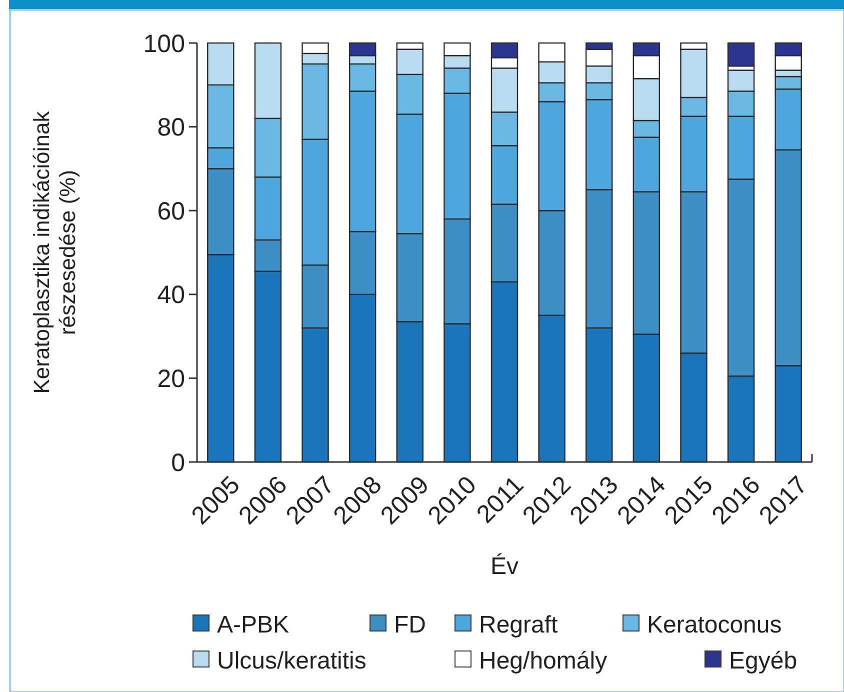 This screenshot has width=844, height=692. Describe the element at coordinates (178, 462) in the screenshot. I see `y-tick-label: 0` at that location.